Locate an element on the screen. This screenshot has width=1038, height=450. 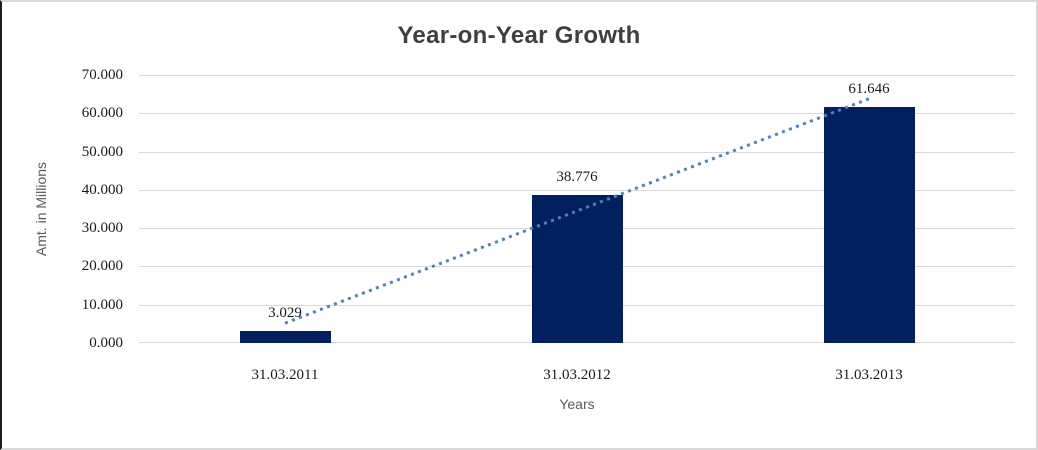
y-tick-label: 10.000 is located at coordinates (102, 304).